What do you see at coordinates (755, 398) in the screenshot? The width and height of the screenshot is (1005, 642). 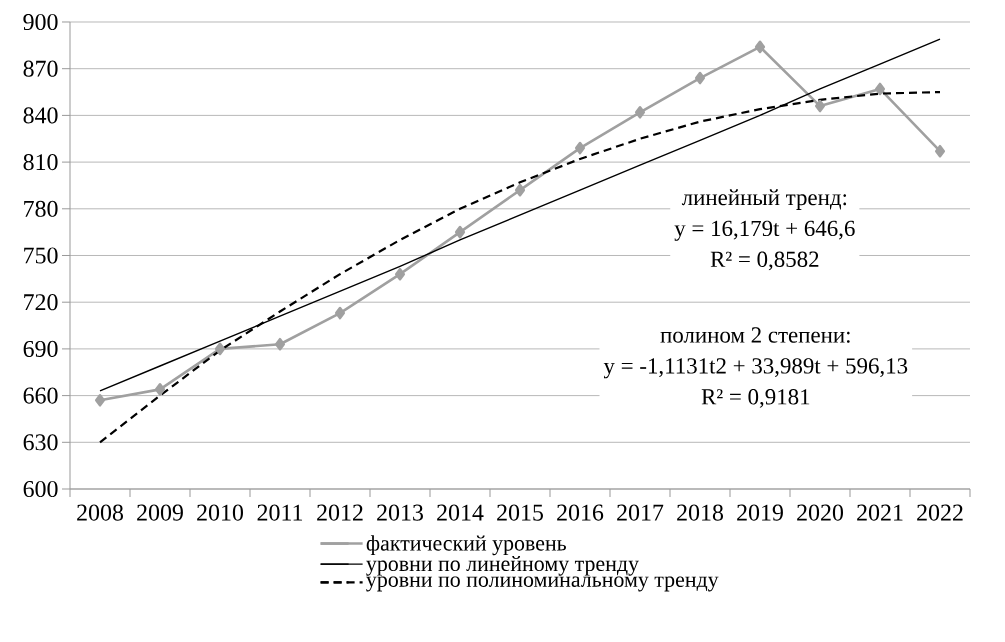 I see `annotation: R² = 0,9181` at bounding box center [755, 398].